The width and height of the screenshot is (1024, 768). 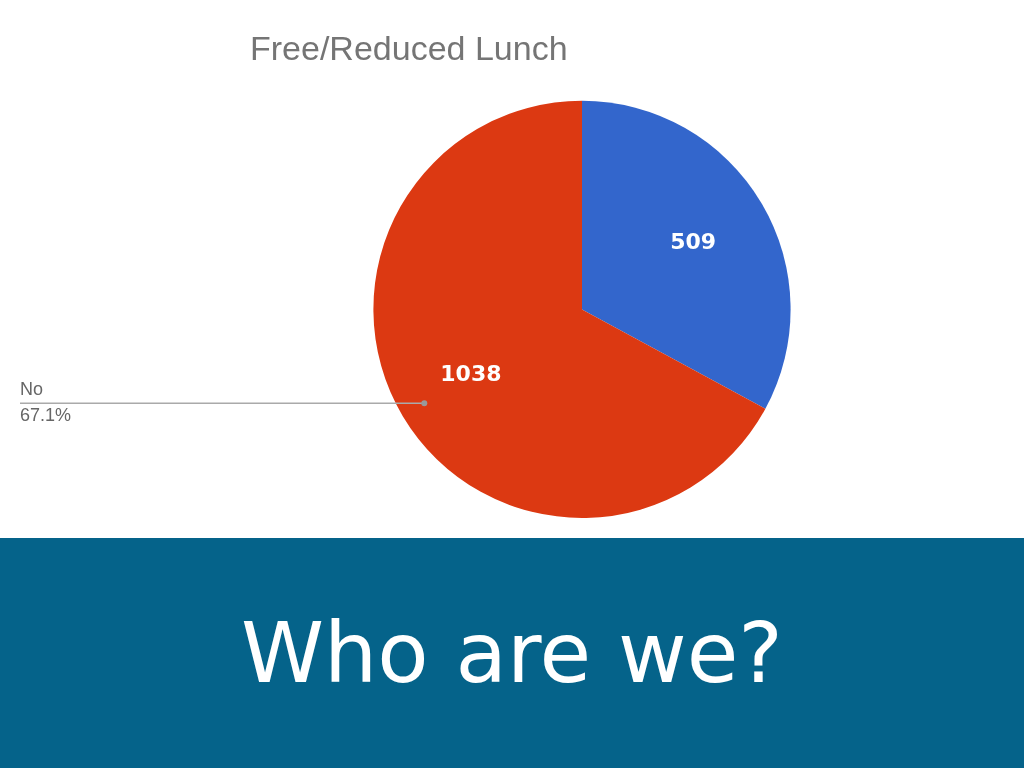 What do you see at coordinates (471, 374) in the screenshot?
I see `data-label: 1038` at bounding box center [471, 374].